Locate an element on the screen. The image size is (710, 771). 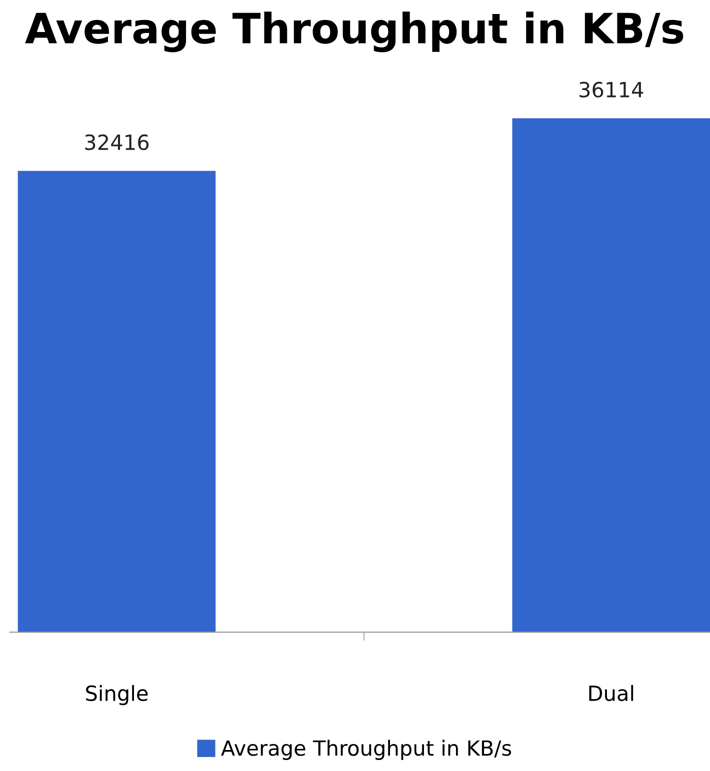
x-tick-label: Dual is located at coordinates (611, 693).